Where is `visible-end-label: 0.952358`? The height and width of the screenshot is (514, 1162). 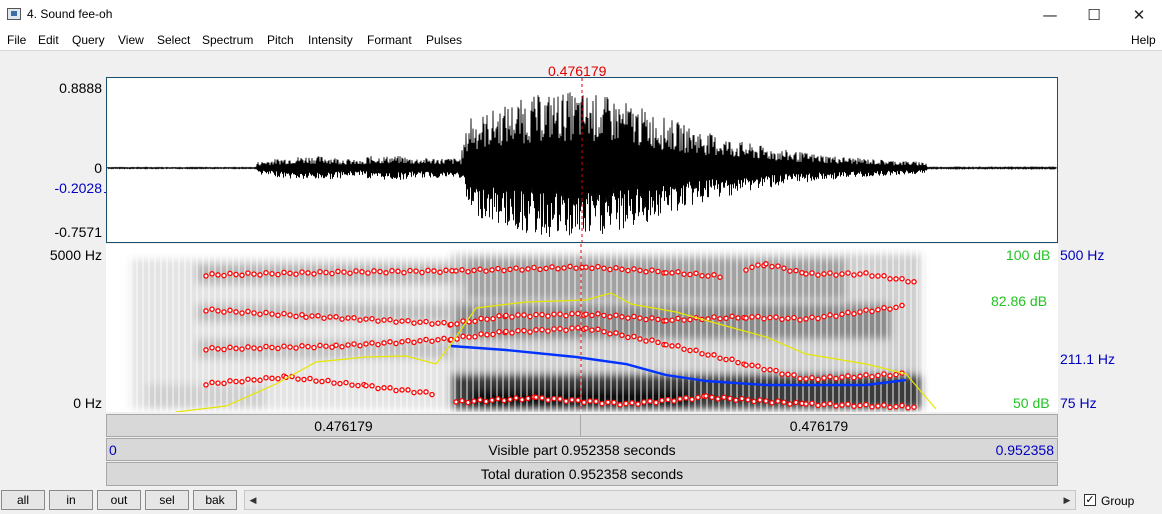
visible-end-label: 0.952358 is located at coordinates (1024, 450).